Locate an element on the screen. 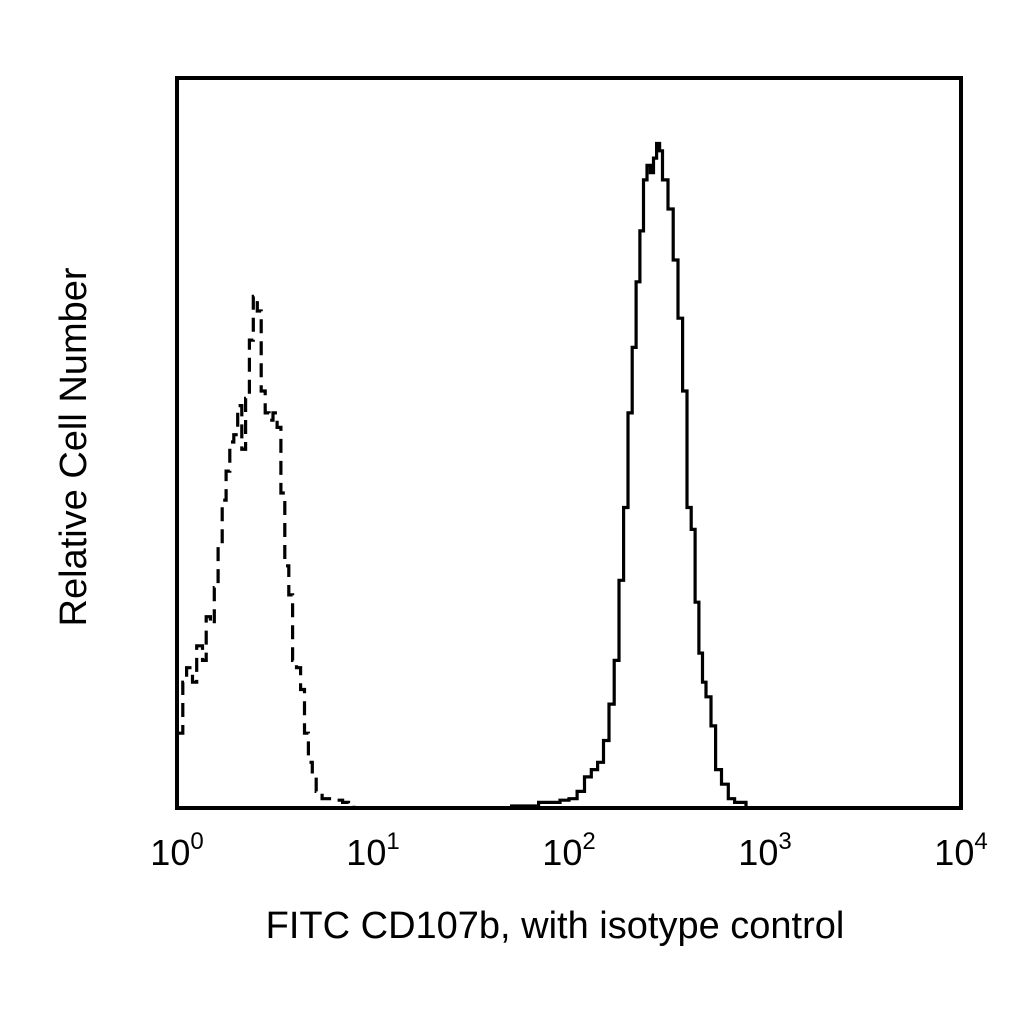  x-tick-label: 10¹ is located at coordinates (372, 850).